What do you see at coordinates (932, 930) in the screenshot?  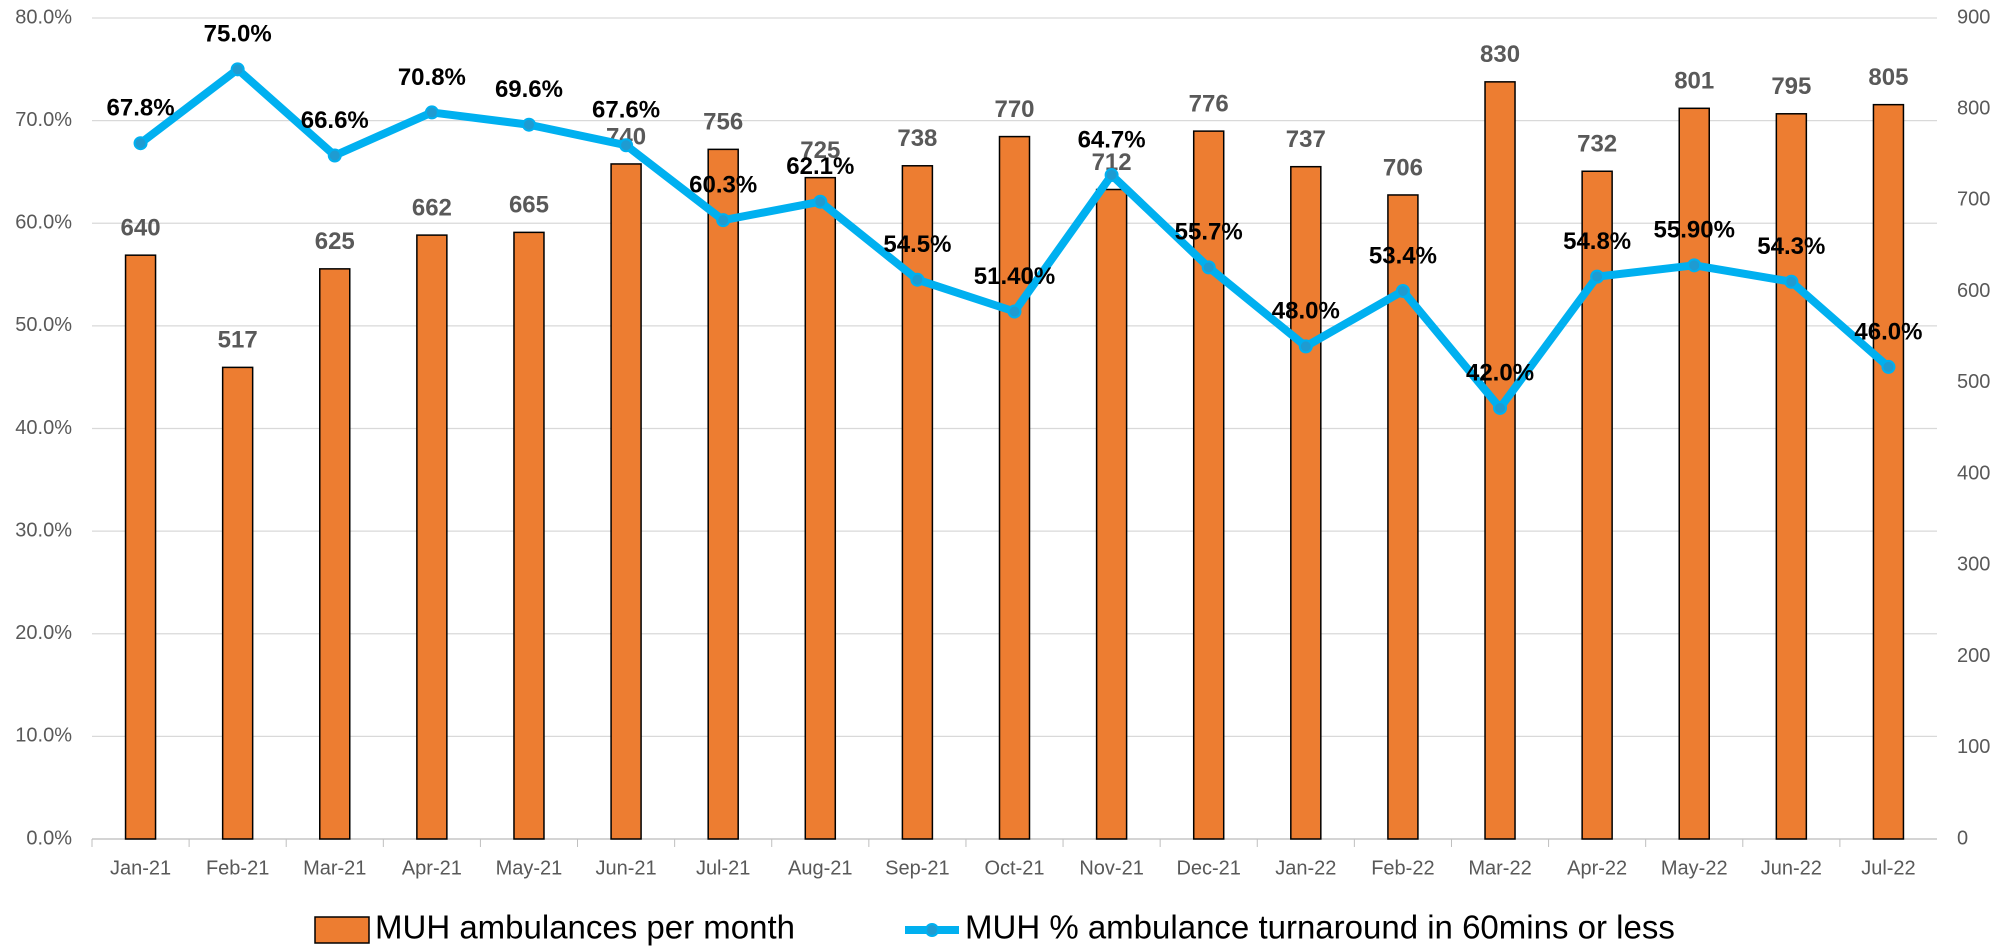 I see `legend-marker` at bounding box center [932, 930].